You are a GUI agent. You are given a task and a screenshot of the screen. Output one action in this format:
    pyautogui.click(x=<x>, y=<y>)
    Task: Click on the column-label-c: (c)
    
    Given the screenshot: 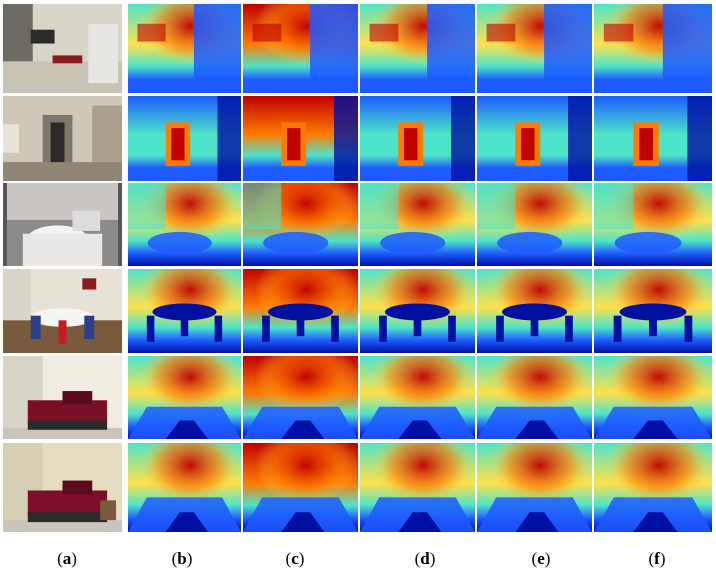 What is the action you would take?
    pyautogui.click(x=295, y=558)
    